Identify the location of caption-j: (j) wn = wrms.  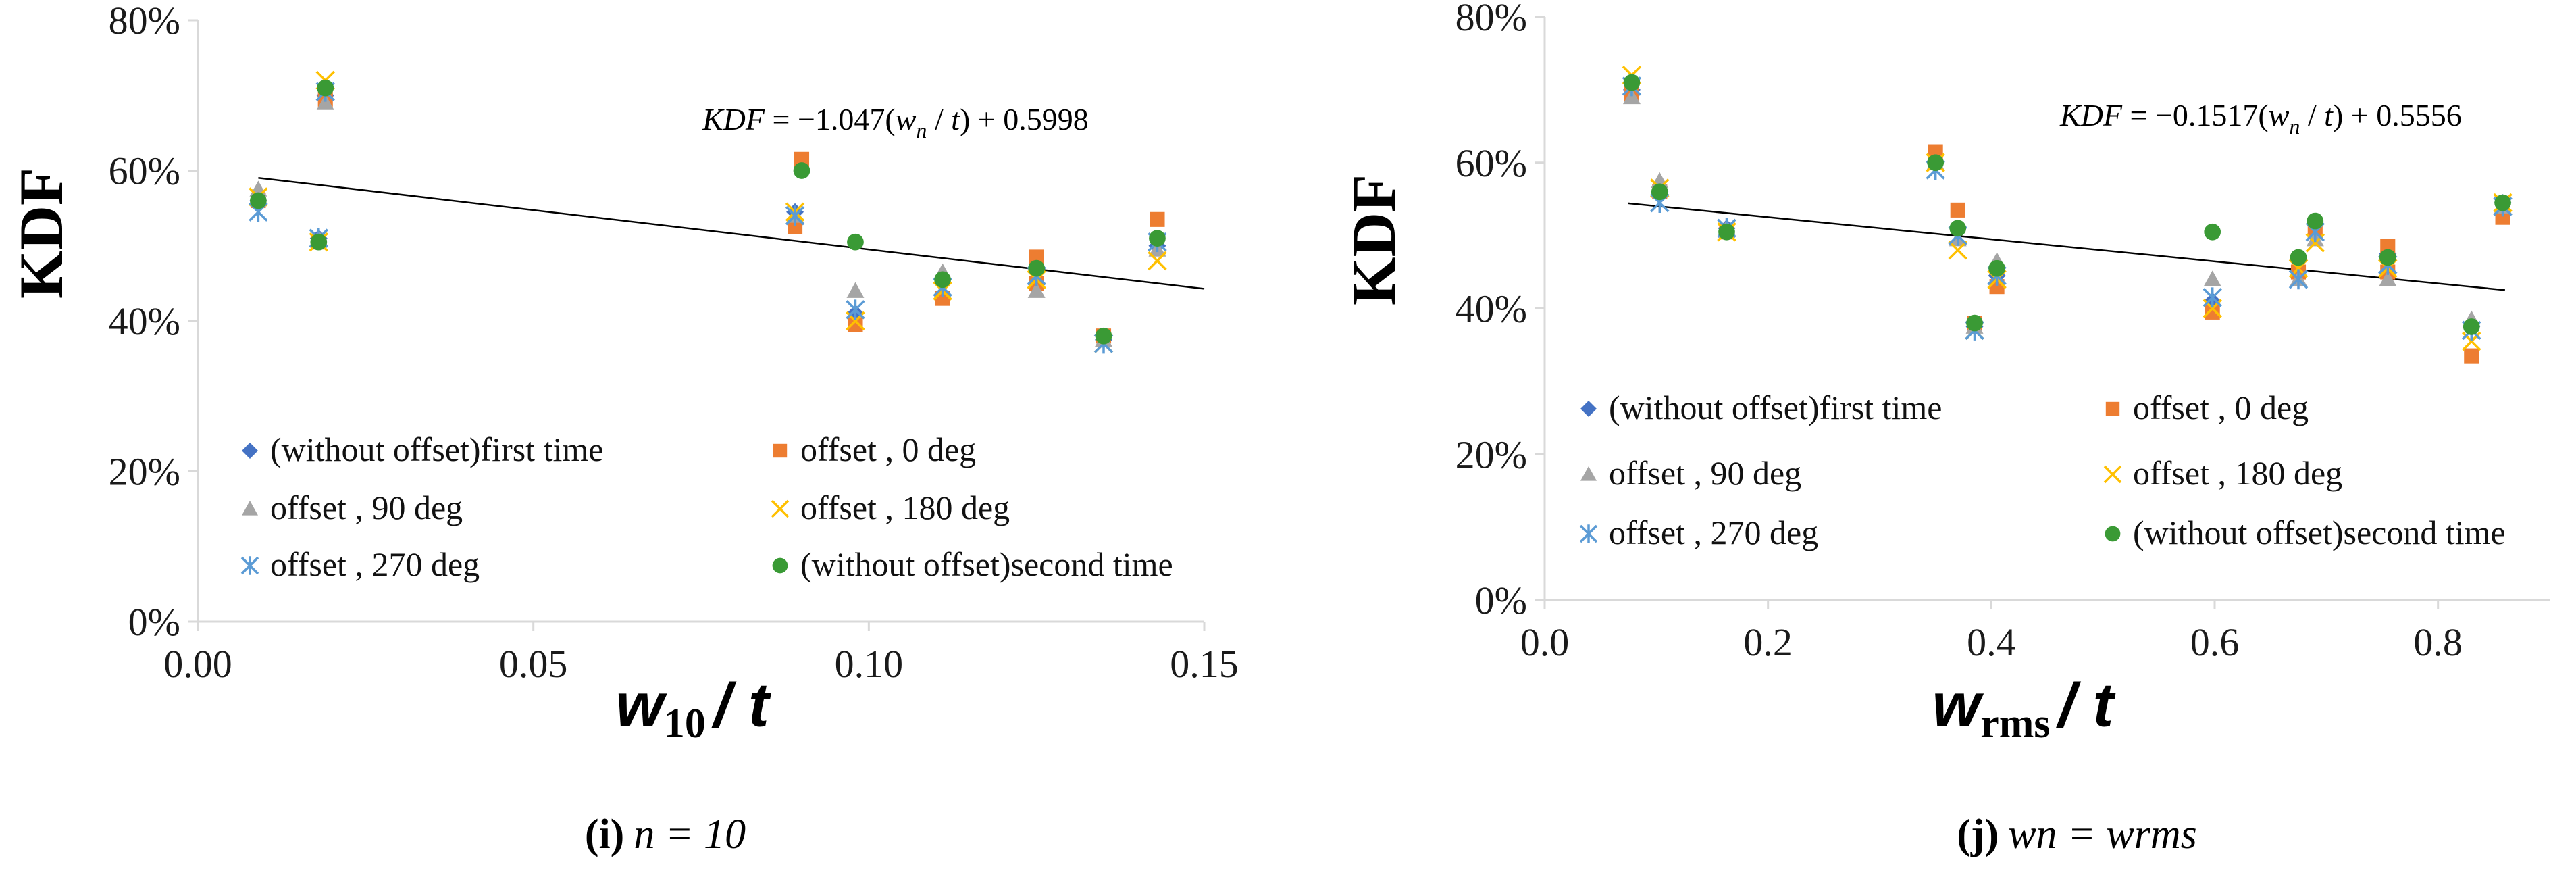
(2077, 835).